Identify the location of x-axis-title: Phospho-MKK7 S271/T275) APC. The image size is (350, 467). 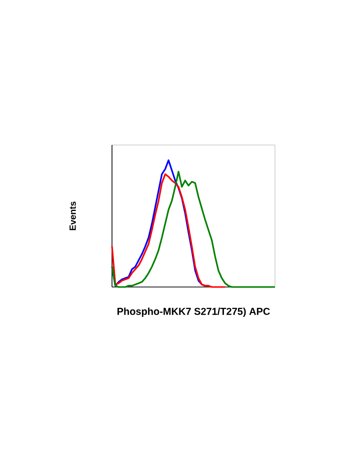
(193, 312).